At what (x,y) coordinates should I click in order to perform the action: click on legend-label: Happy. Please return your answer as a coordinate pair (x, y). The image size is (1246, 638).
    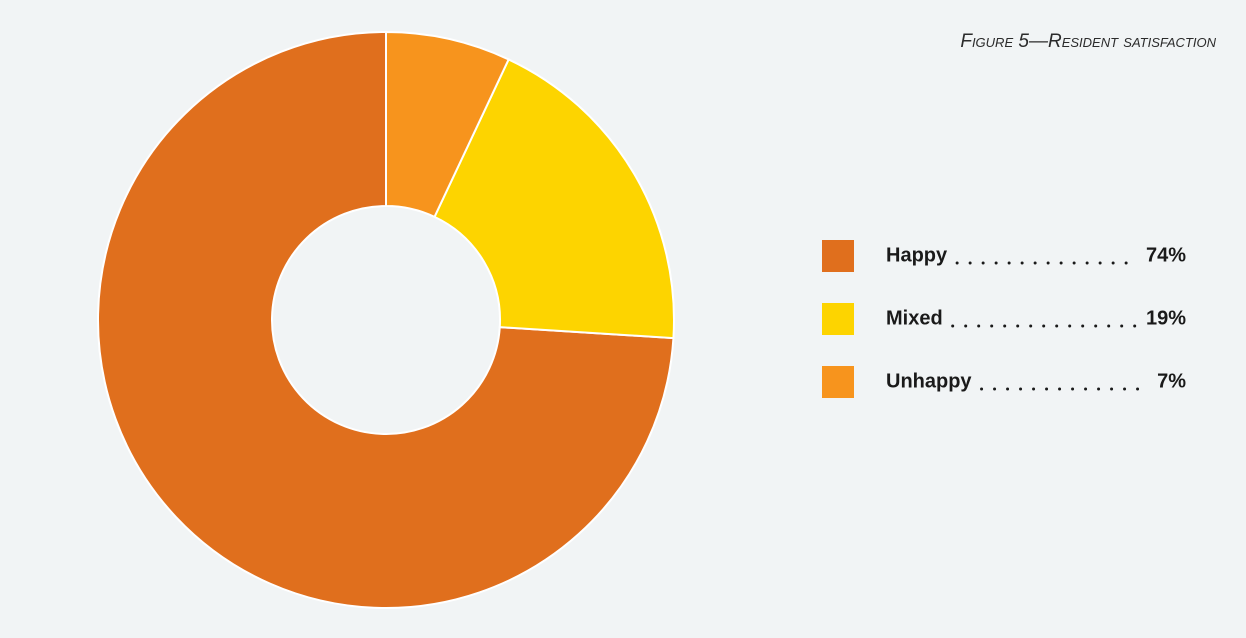
    Looking at the image, I should click on (917, 255).